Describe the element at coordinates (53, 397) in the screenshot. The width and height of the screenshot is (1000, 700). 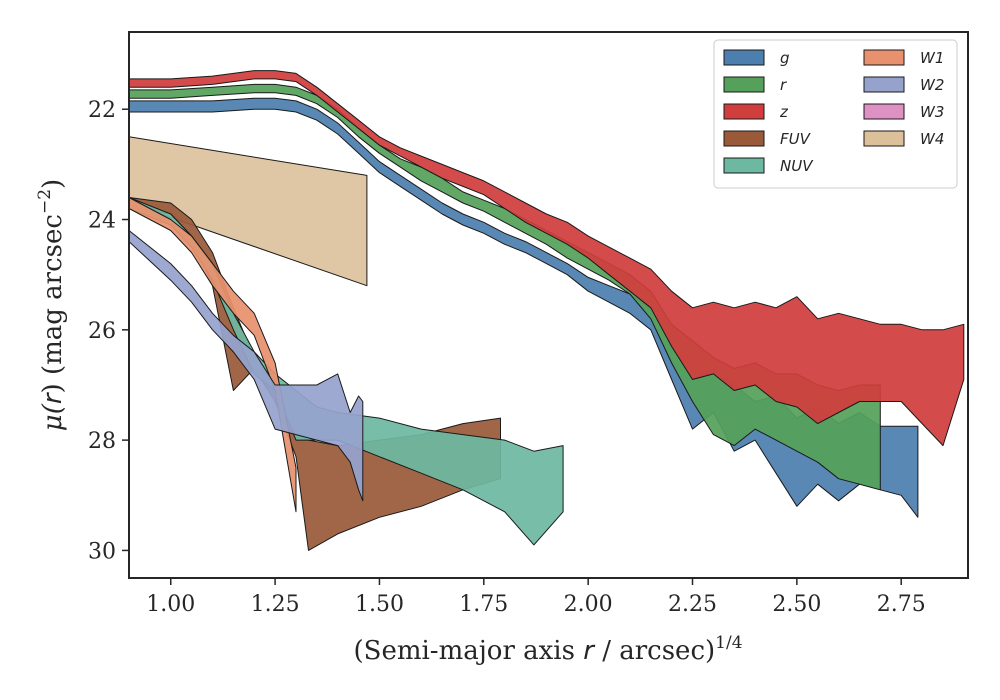
I see `y-axis-title-variable: r` at that location.